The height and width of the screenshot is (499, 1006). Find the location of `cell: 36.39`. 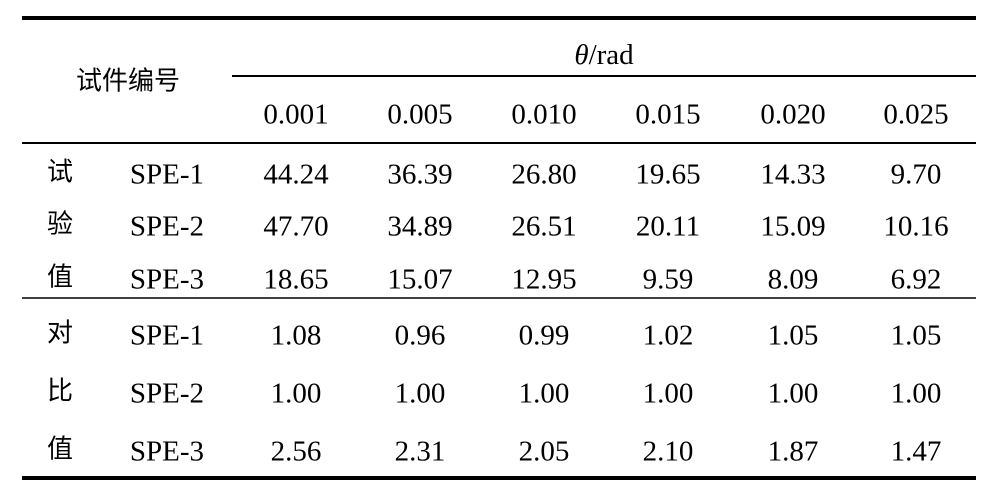

cell: 36.39 is located at coordinates (419, 175).